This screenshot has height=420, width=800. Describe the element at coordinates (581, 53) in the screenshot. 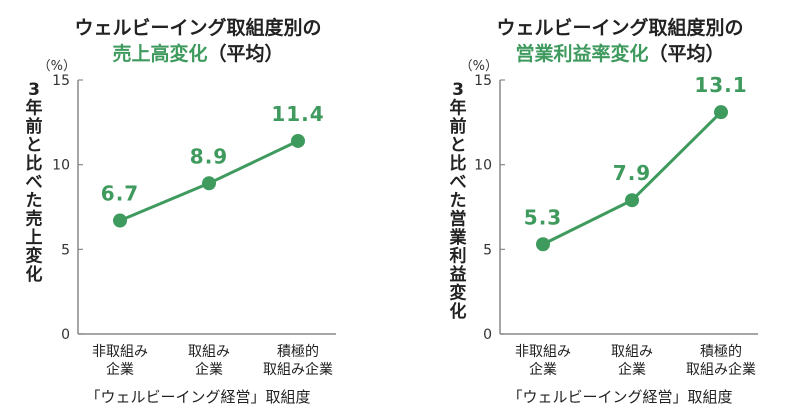

I see `chart-subtitle-accent: 営業利益率変化` at that location.